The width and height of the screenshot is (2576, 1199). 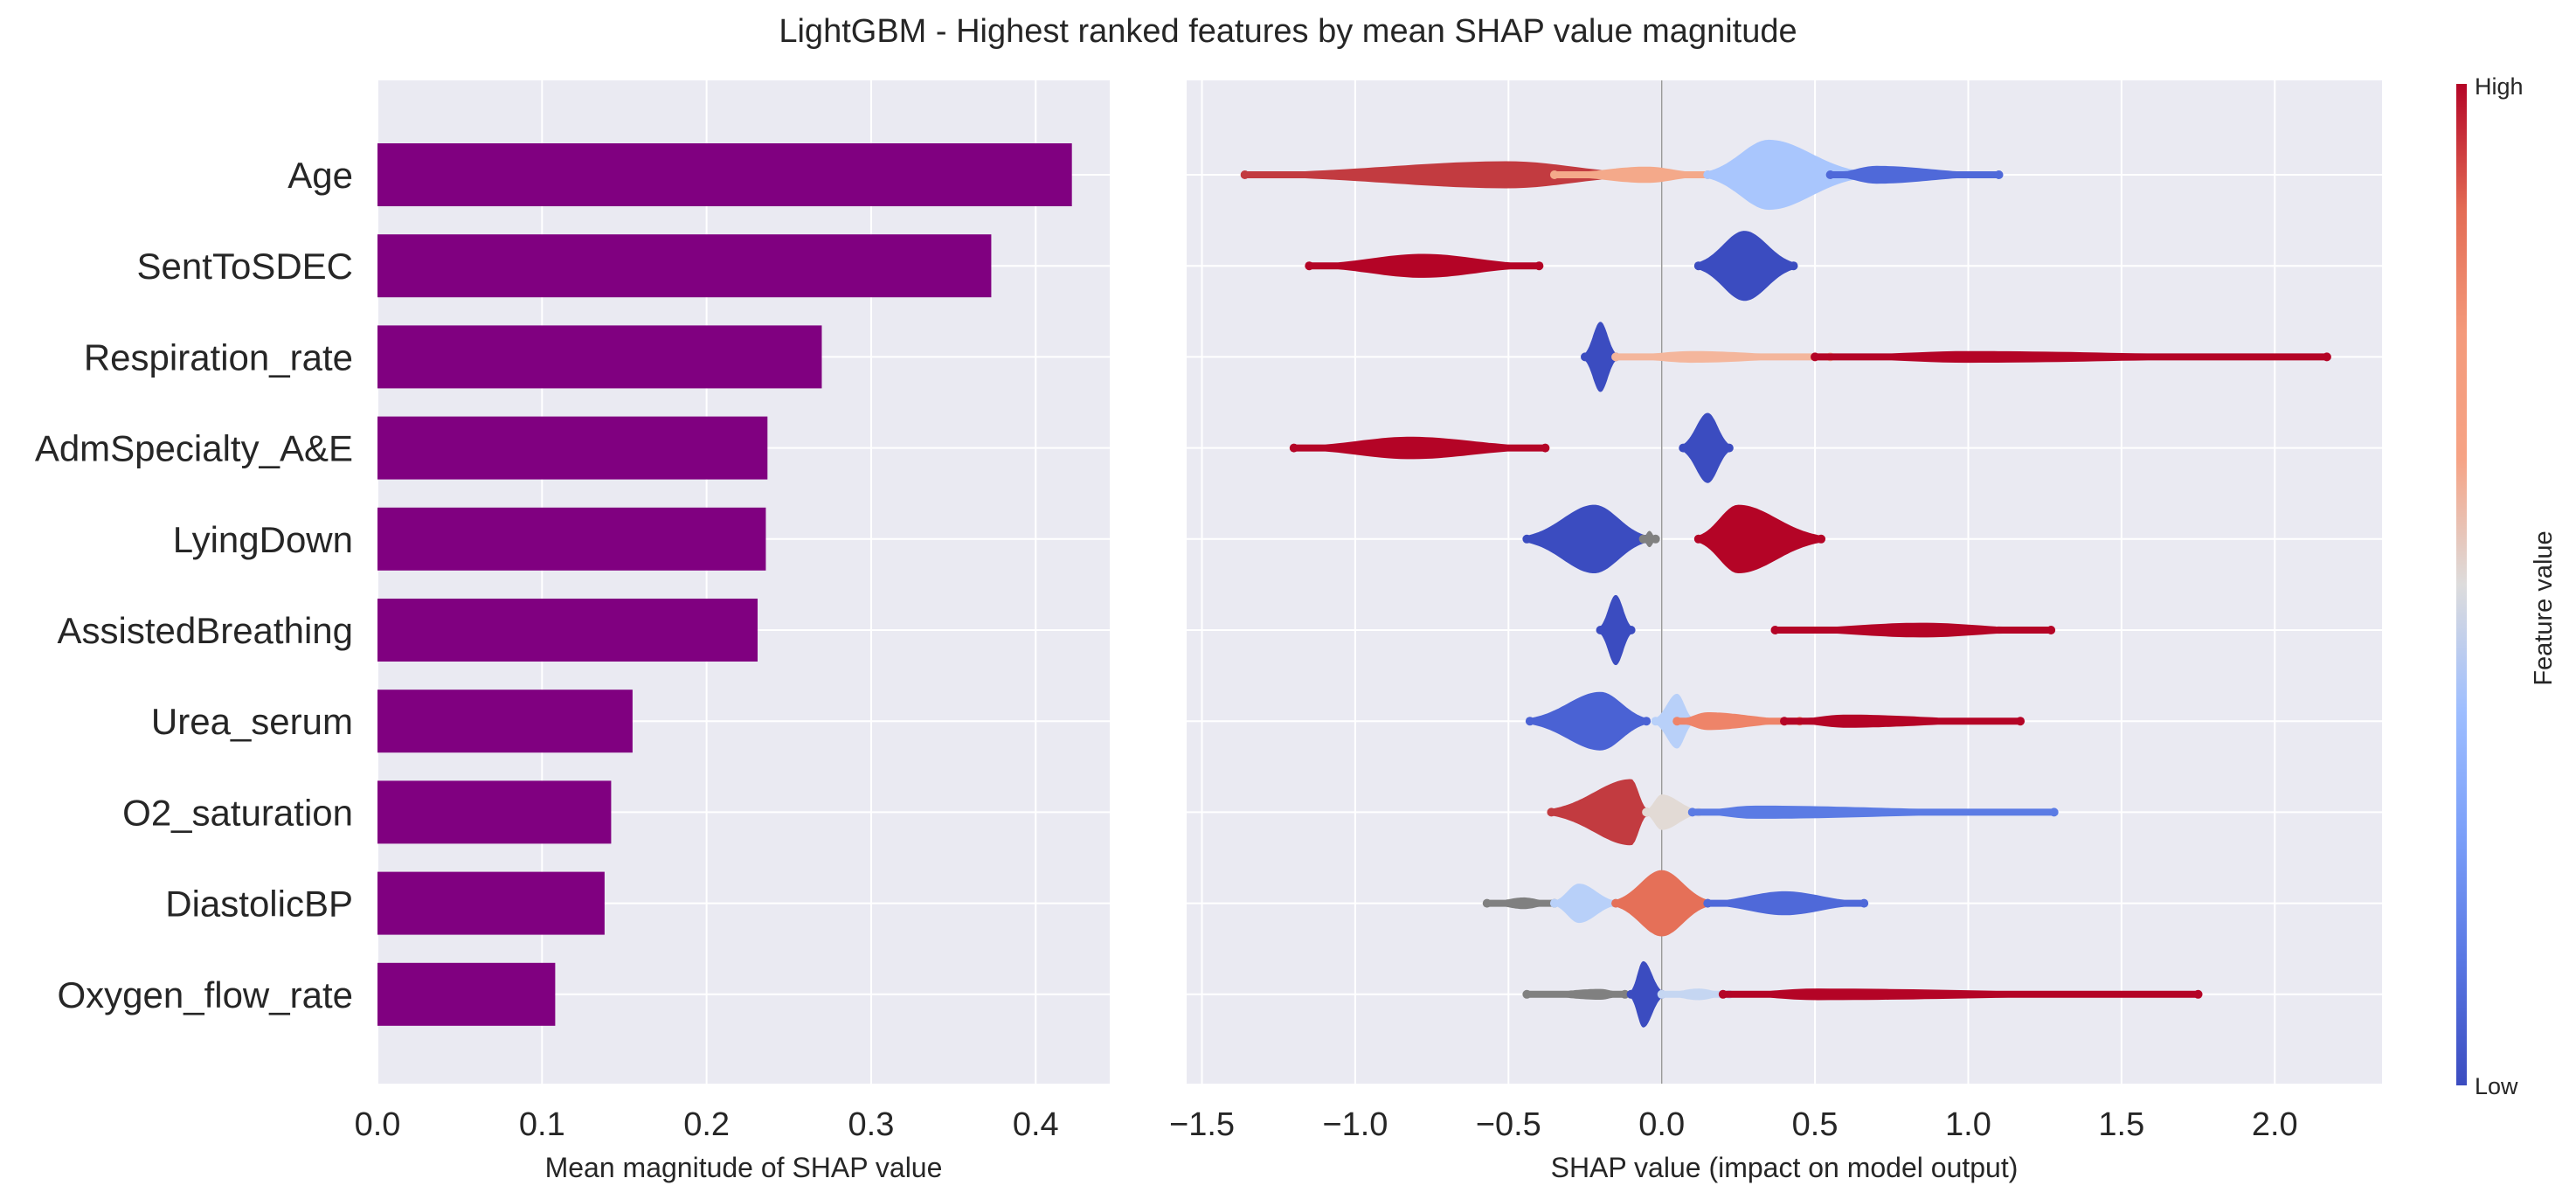 I want to click on bar-category-label: Age, so click(x=320, y=175).